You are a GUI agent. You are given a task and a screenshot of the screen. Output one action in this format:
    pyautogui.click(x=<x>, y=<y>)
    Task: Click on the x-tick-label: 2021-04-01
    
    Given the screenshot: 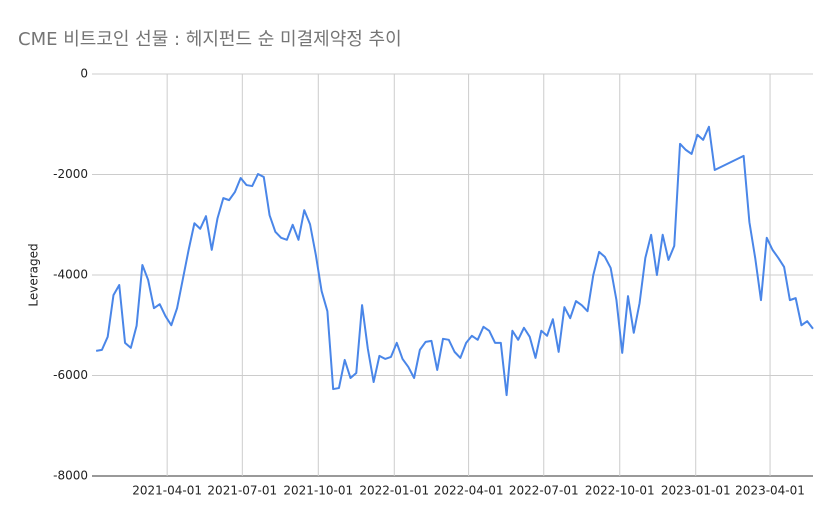 What is the action you would take?
    pyautogui.click(x=167, y=491)
    